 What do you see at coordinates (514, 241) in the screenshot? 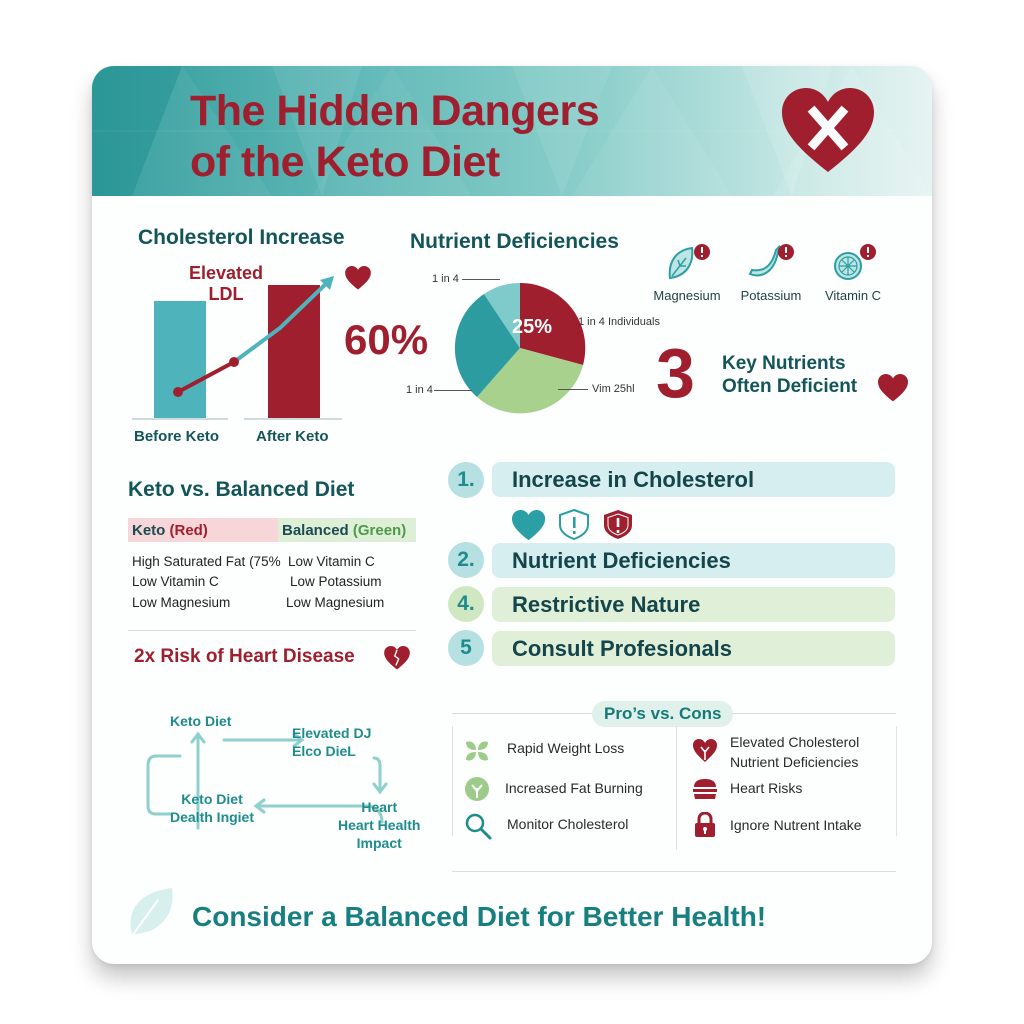
I see `nutrients-title: Nutrient Deficiencies` at bounding box center [514, 241].